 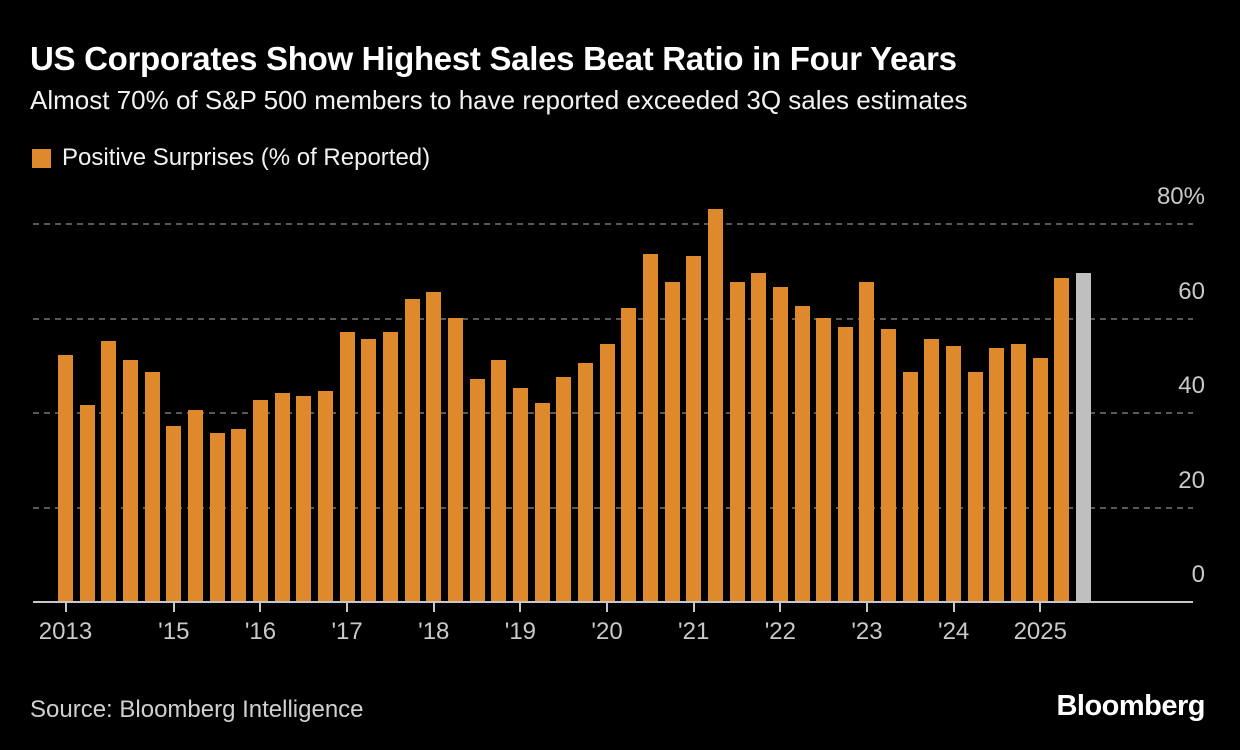 I want to click on bar-2021-q2, so click(x=715, y=405).